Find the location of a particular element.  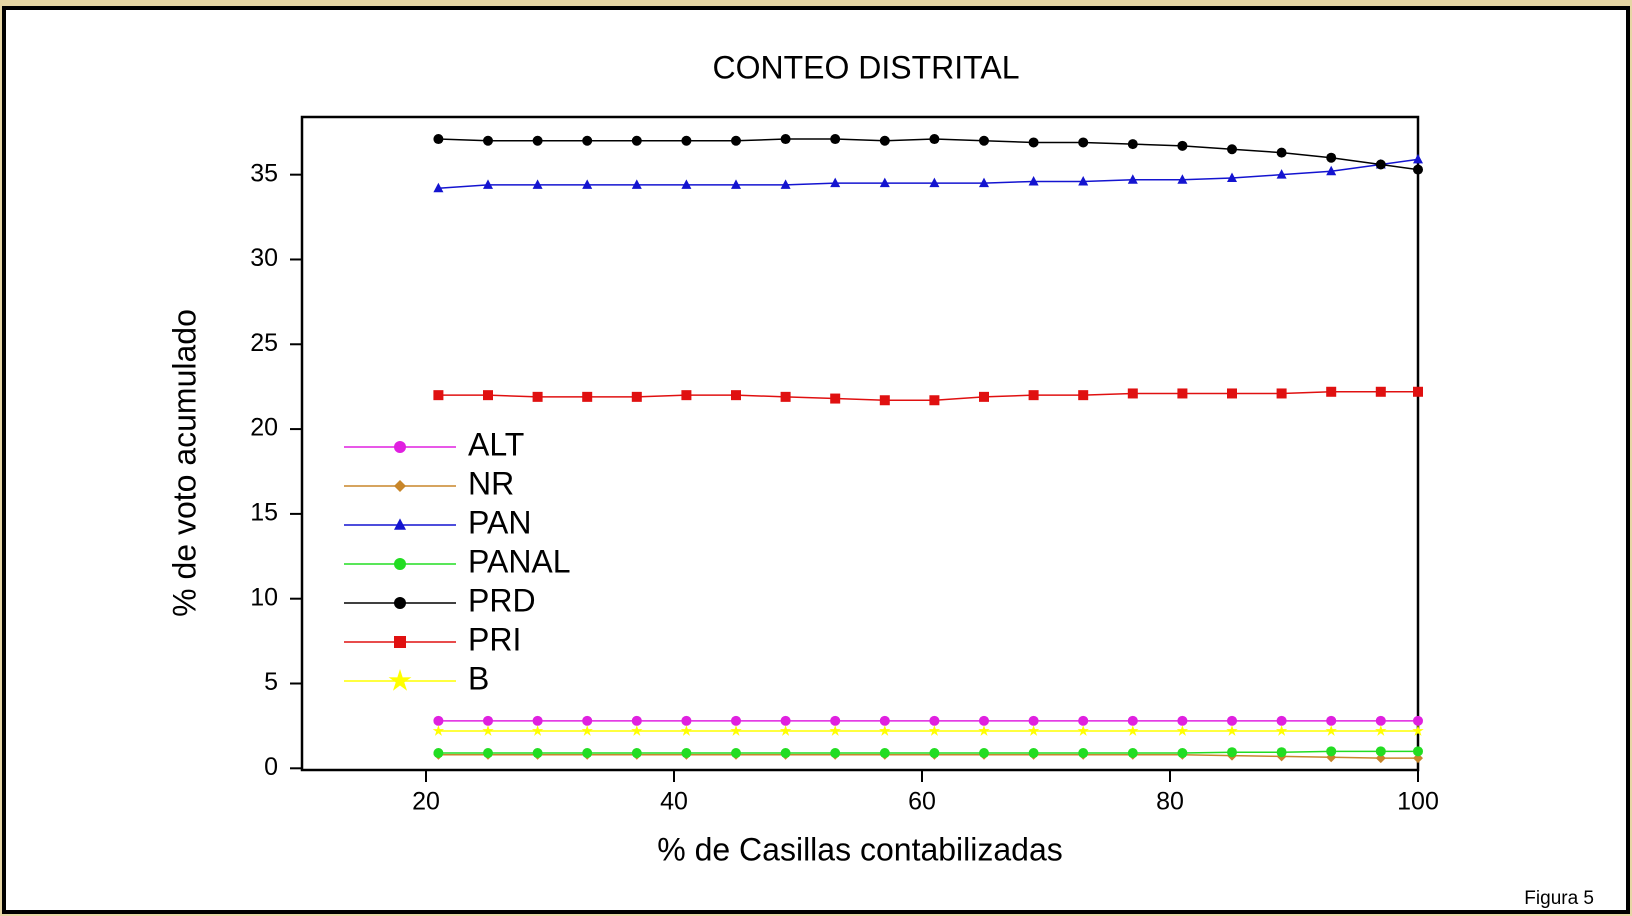

y-tick-label: 0 is located at coordinates (271, 767).